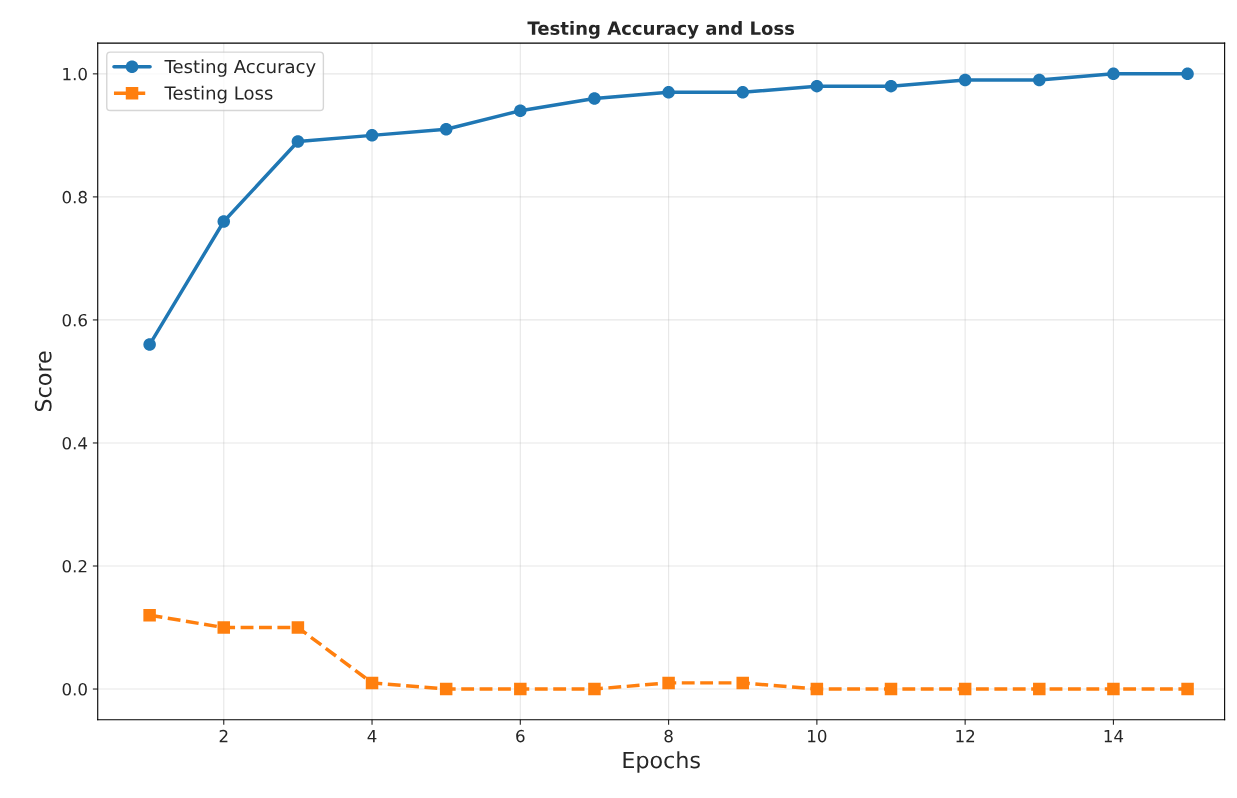  What do you see at coordinates (520, 736) in the screenshot?
I see `x-tick-label: 6` at bounding box center [520, 736].